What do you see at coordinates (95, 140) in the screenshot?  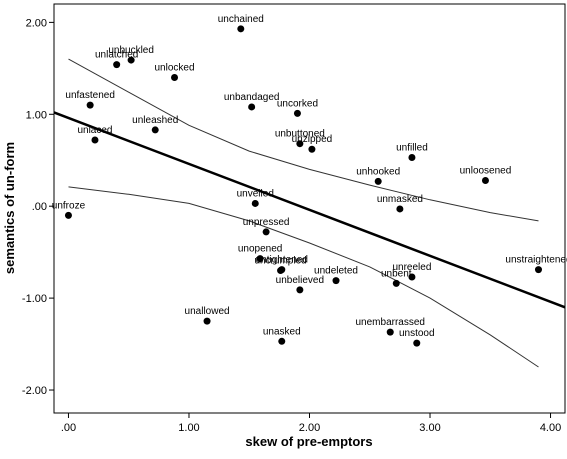 I see `data-point-unlaced` at bounding box center [95, 140].